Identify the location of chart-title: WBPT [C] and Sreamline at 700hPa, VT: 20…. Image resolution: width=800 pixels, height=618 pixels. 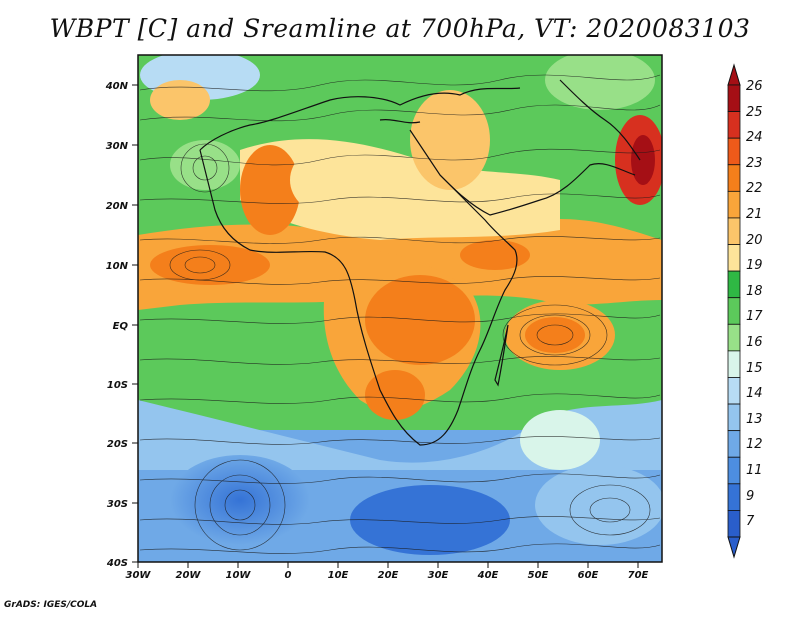
(400, 28).